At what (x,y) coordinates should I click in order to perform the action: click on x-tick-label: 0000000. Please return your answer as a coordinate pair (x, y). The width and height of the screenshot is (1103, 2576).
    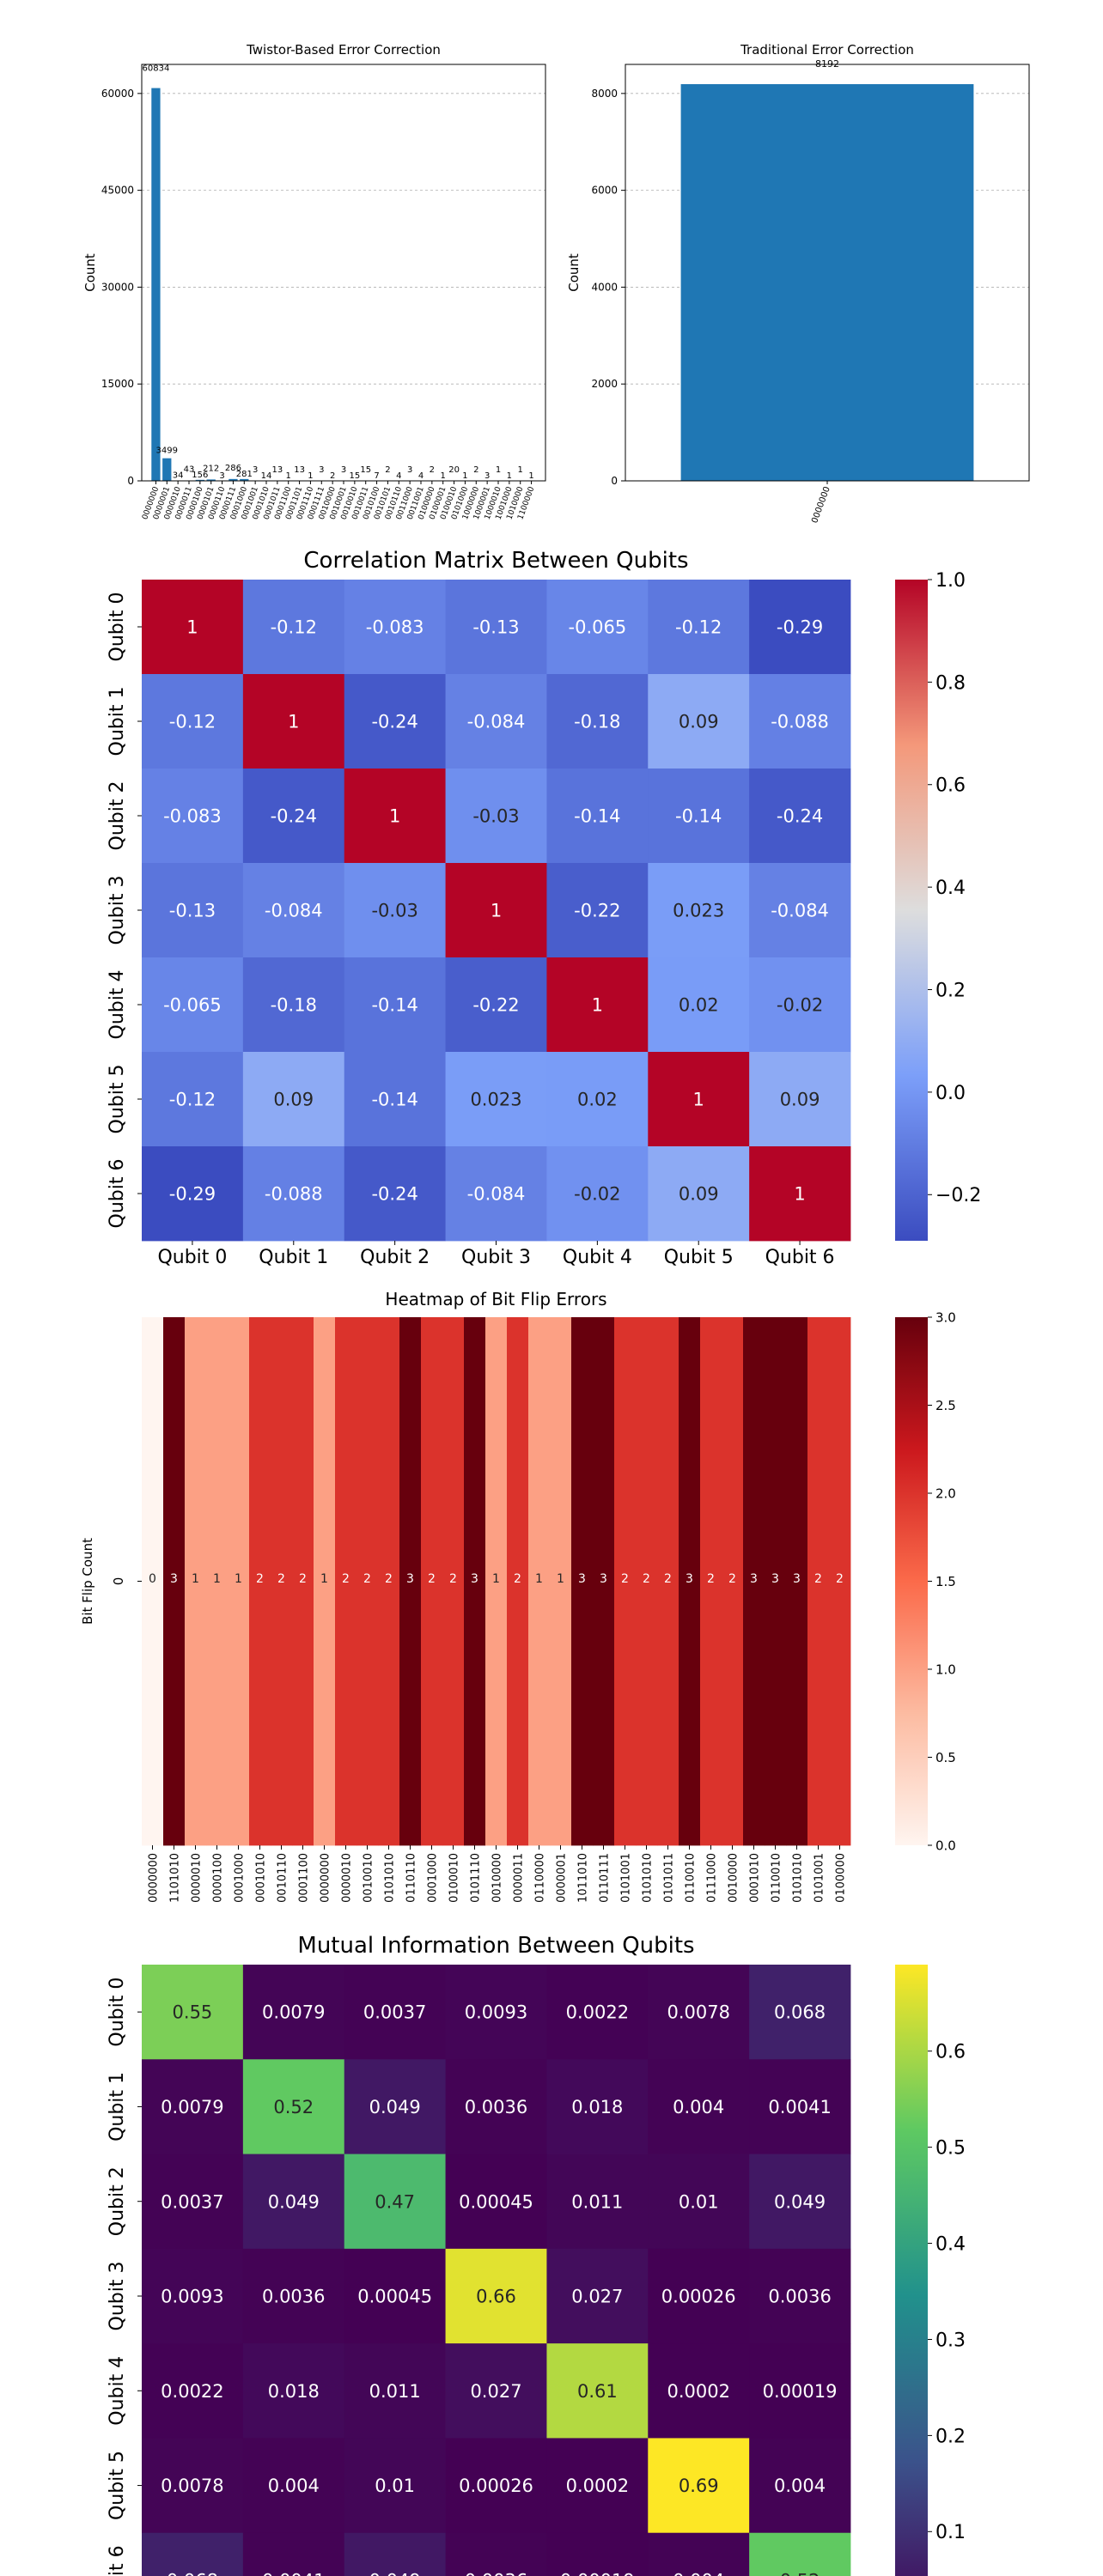
    Looking at the image, I should click on (821, 505).